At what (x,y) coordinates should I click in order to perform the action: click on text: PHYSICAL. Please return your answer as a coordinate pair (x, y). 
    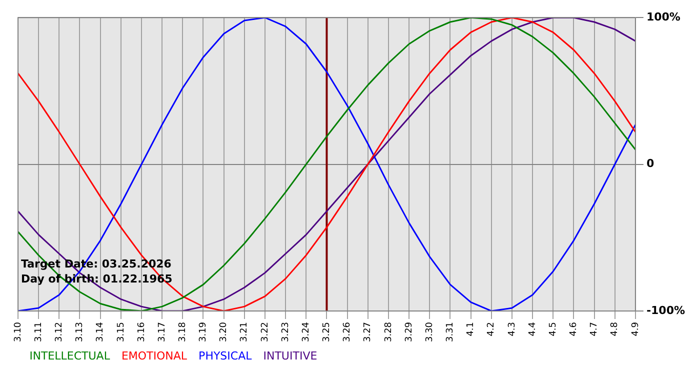
    Looking at the image, I should click on (225, 355).